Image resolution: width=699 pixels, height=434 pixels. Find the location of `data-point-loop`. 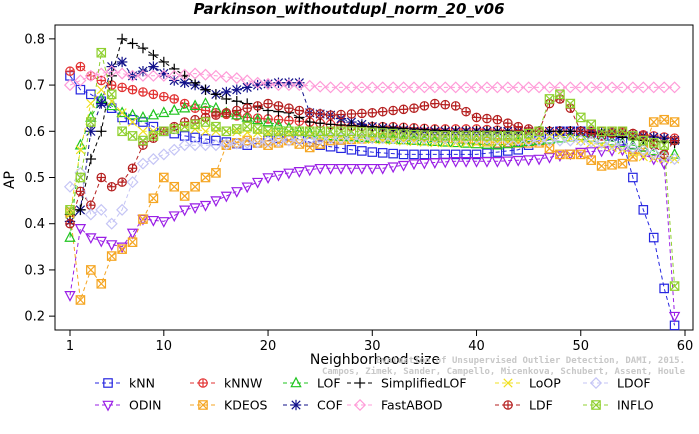

data-point-loop is located at coordinates (570, 138).